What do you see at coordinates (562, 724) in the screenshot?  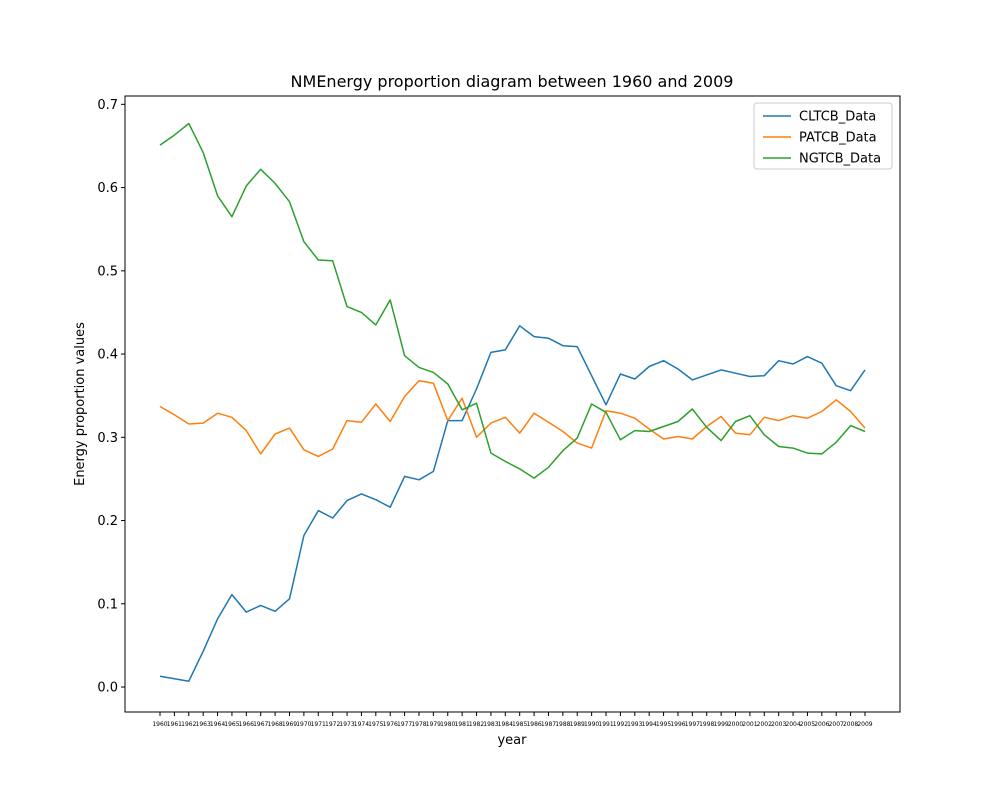 I see `x-tick-label: 1988` at bounding box center [562, 724].